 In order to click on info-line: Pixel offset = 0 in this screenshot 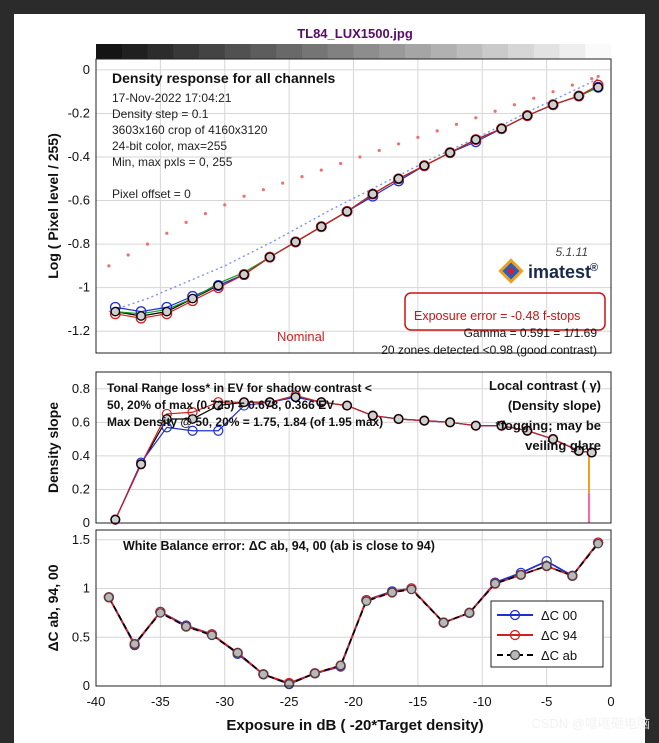, I will do `click(151, 194)`.